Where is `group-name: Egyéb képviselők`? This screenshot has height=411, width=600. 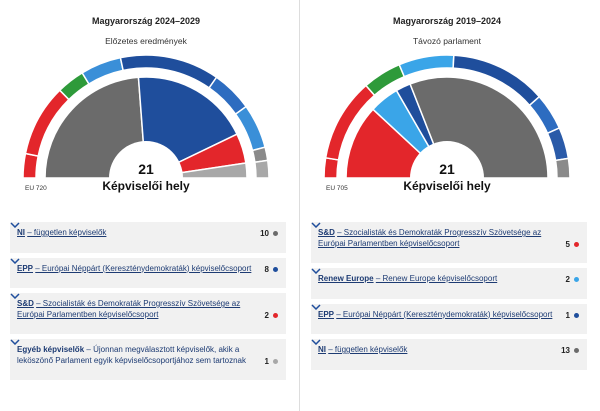
group-name: Egyéb képviselők is located at coordinates (51, 349).